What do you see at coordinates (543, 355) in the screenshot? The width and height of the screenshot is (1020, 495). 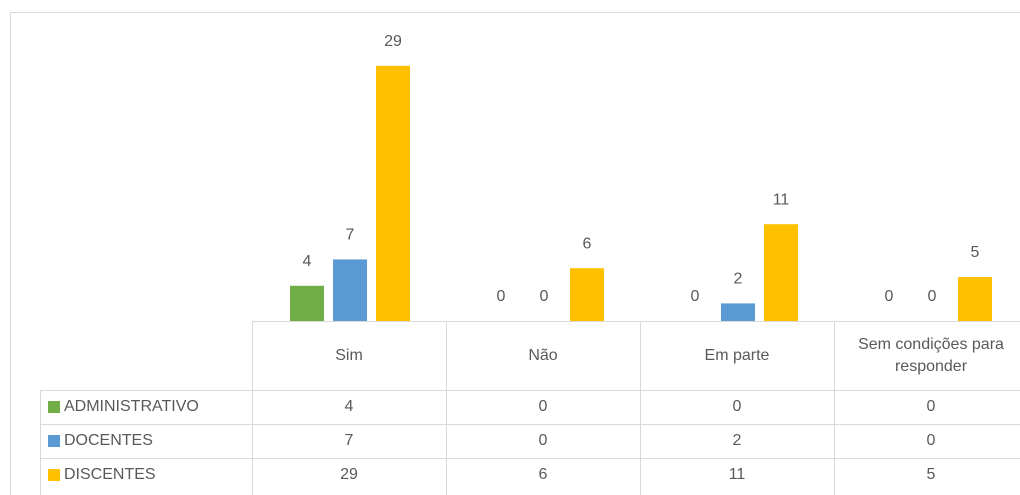 I see `category-label: Não` at bounding box center [543, 355].